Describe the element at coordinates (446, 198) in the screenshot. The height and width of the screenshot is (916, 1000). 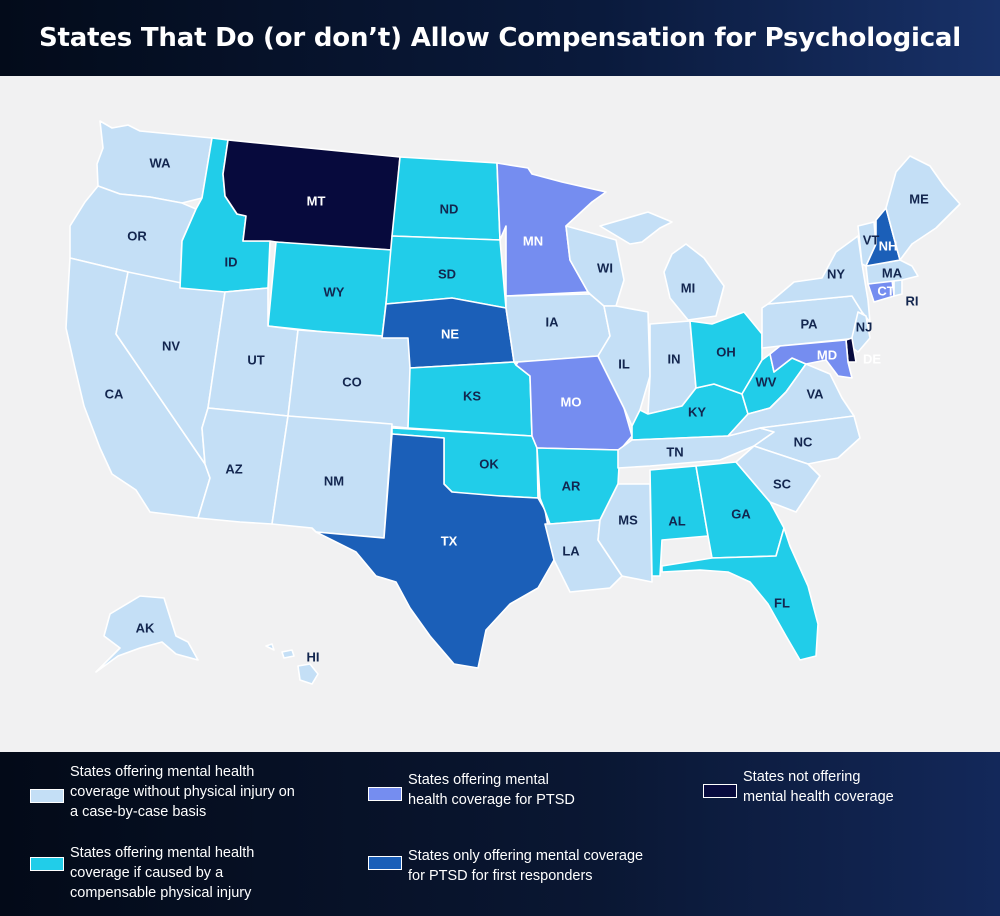
I see `state-nd` at that location.